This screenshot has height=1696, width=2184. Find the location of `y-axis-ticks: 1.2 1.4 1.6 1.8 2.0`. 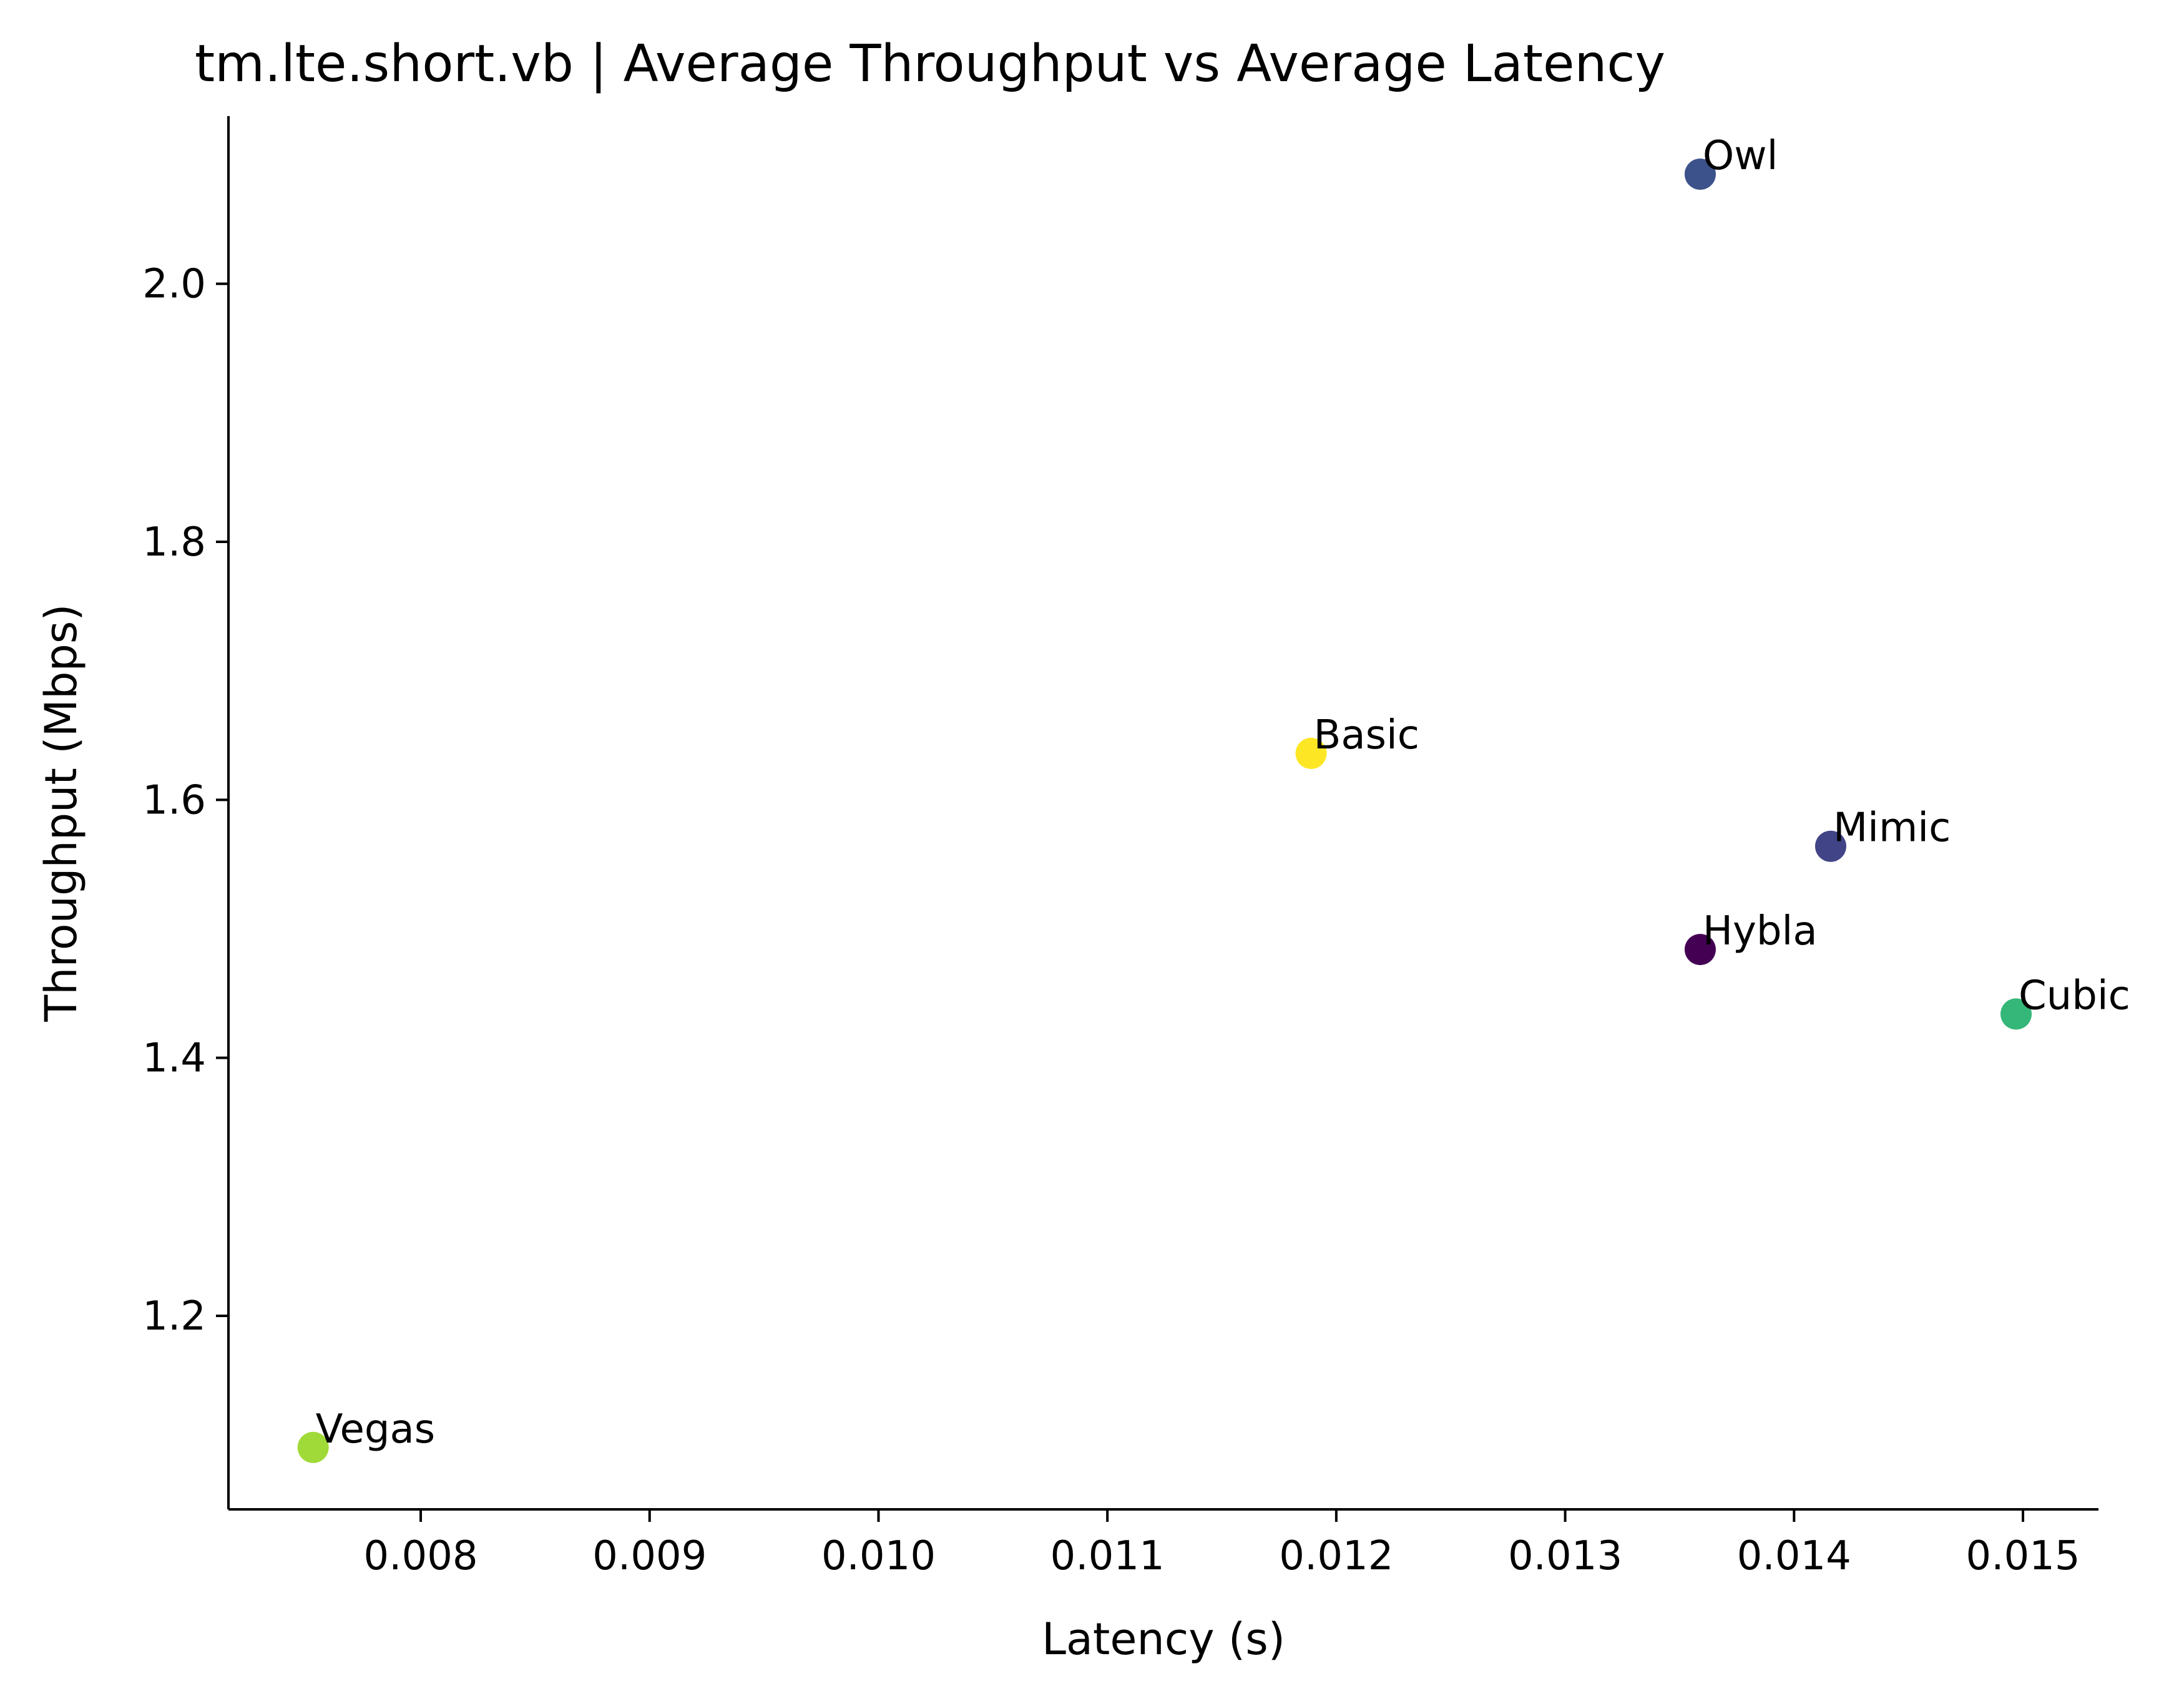

y-axis-ticks: 1.2 1.4 1.6 1.8 2.0 is located at coordinates (185, 801).